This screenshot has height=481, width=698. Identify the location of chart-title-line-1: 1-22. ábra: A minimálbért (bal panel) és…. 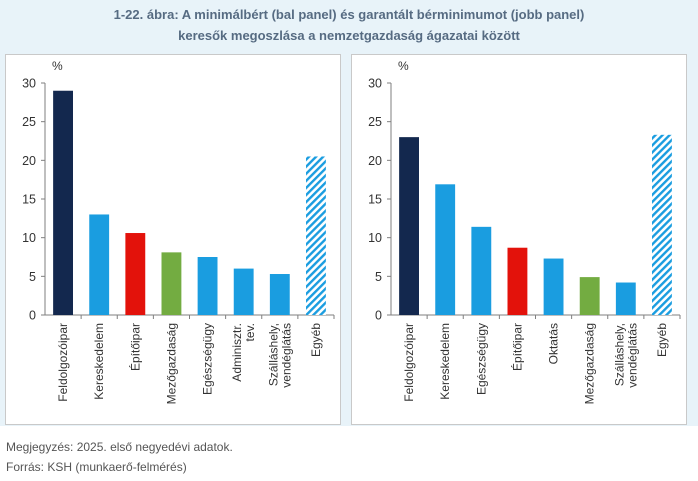
(349, 14).